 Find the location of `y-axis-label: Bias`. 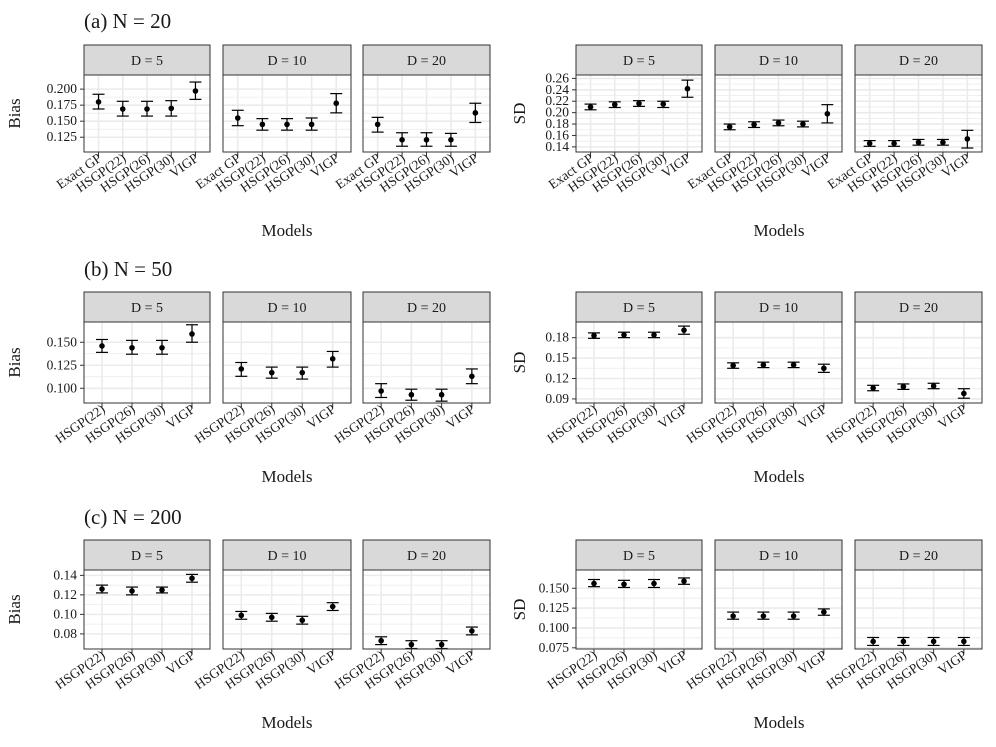

y-axis-label: Bias is located at coordinates (14, 113).